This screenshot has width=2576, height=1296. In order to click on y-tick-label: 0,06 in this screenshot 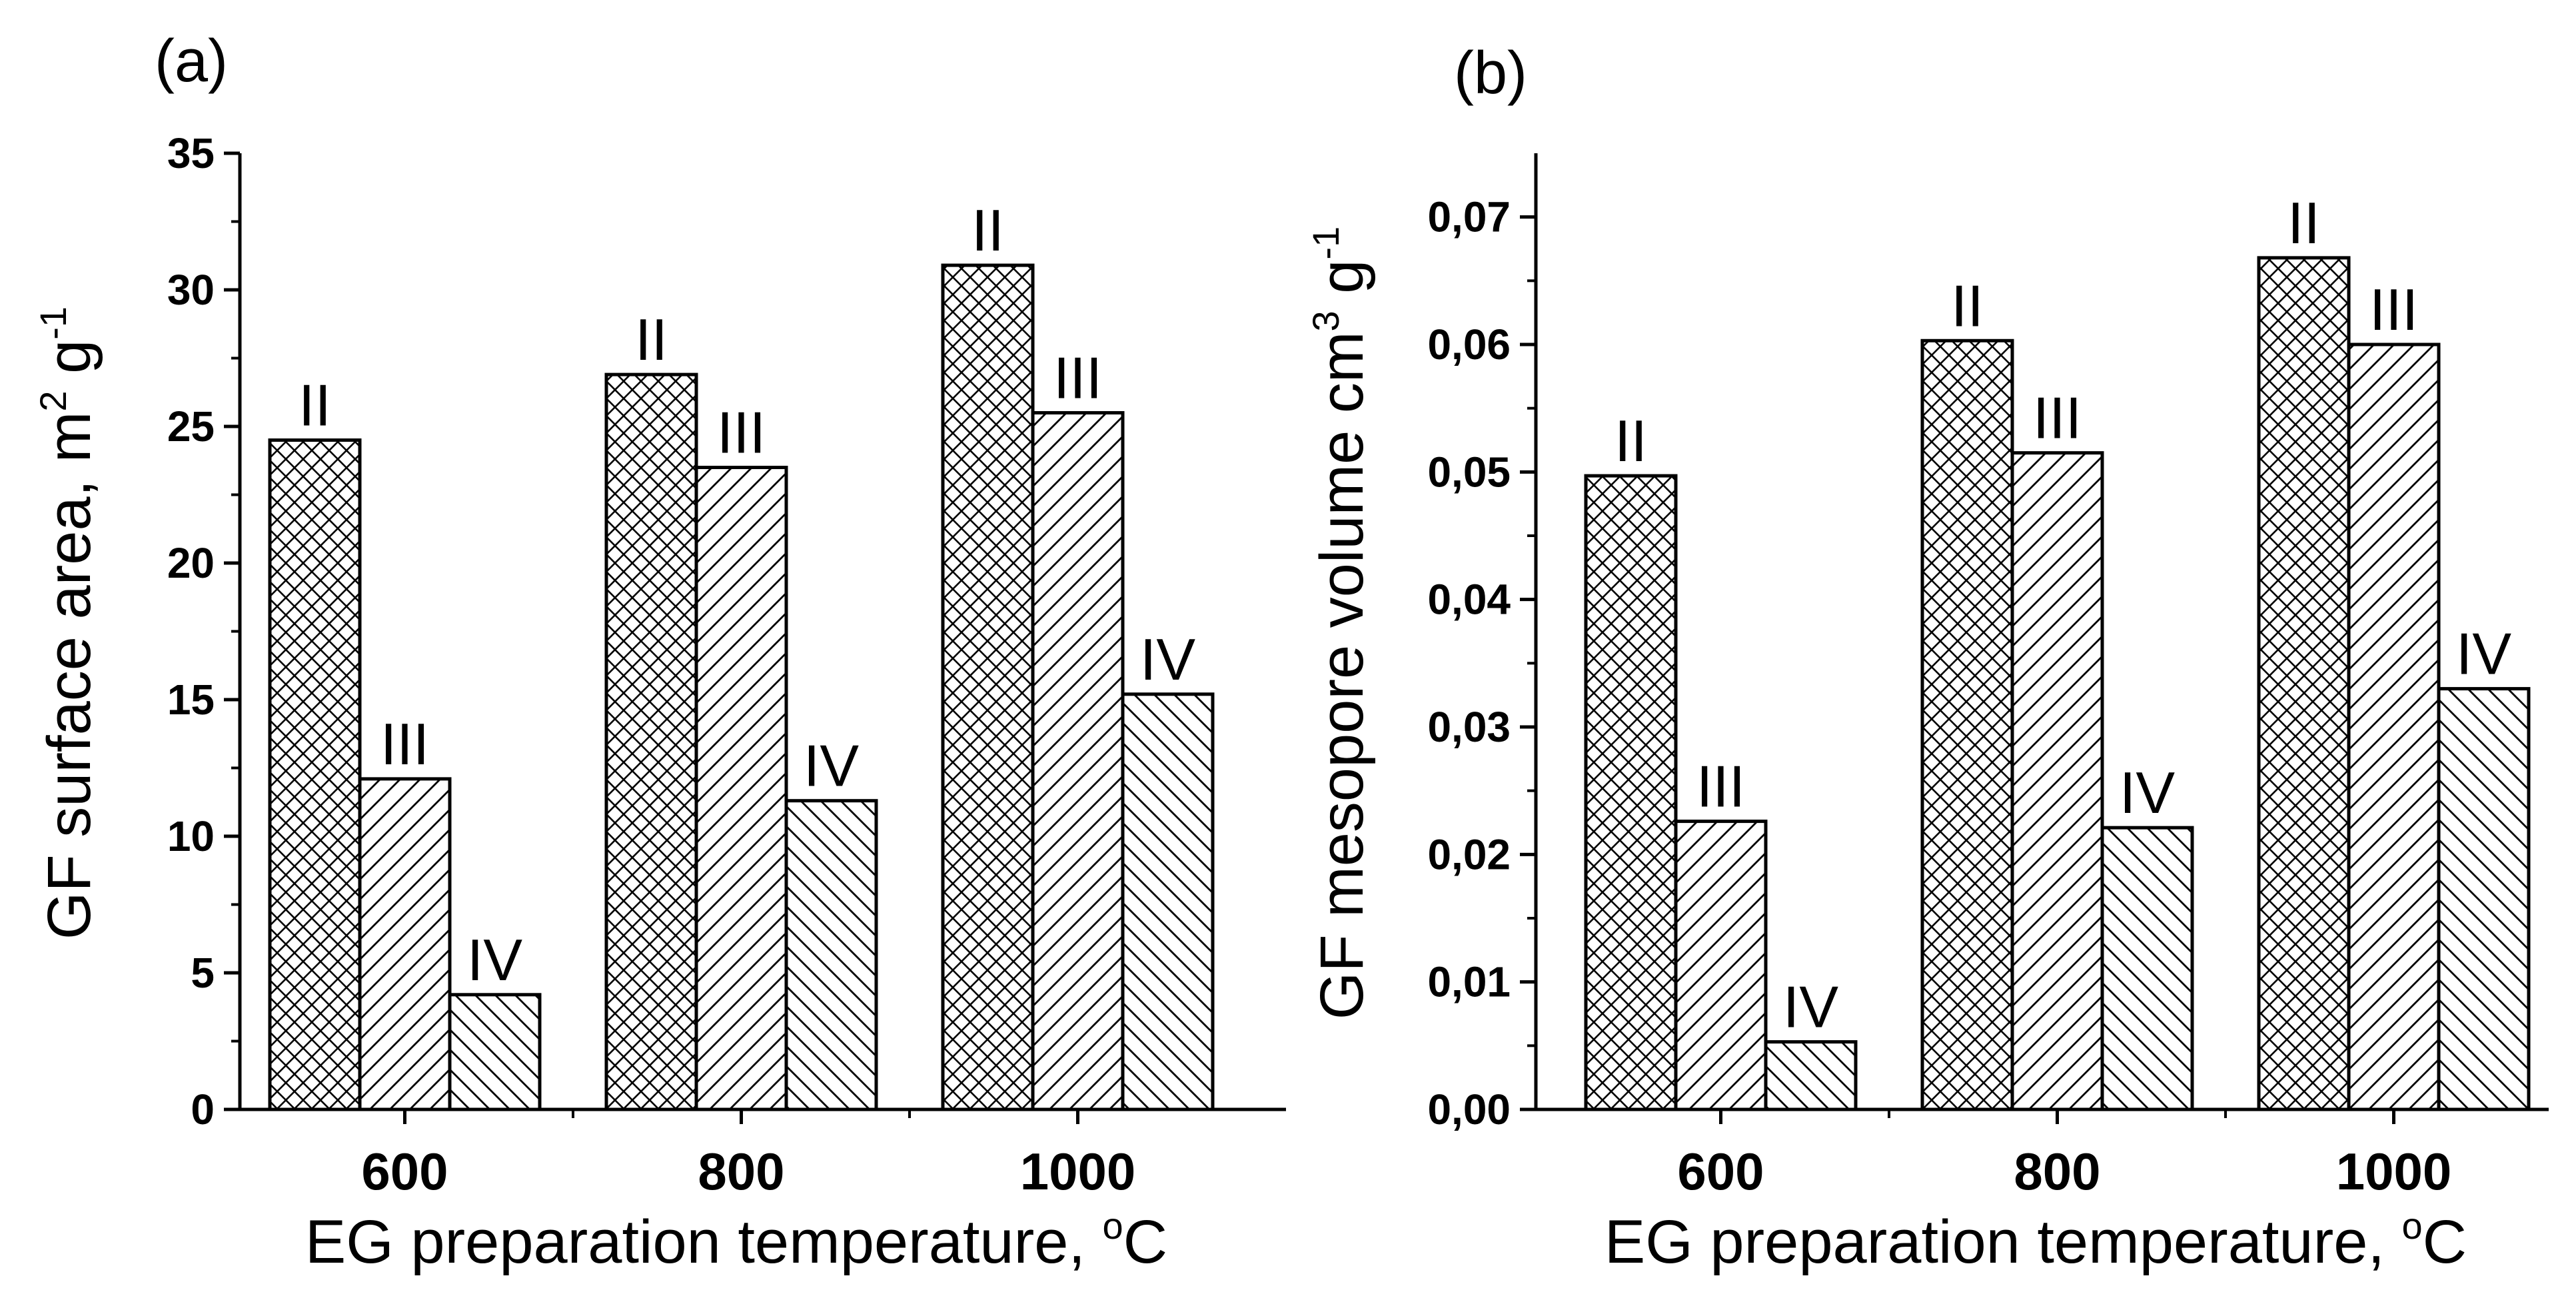, I will do `click(1469, 344)`.